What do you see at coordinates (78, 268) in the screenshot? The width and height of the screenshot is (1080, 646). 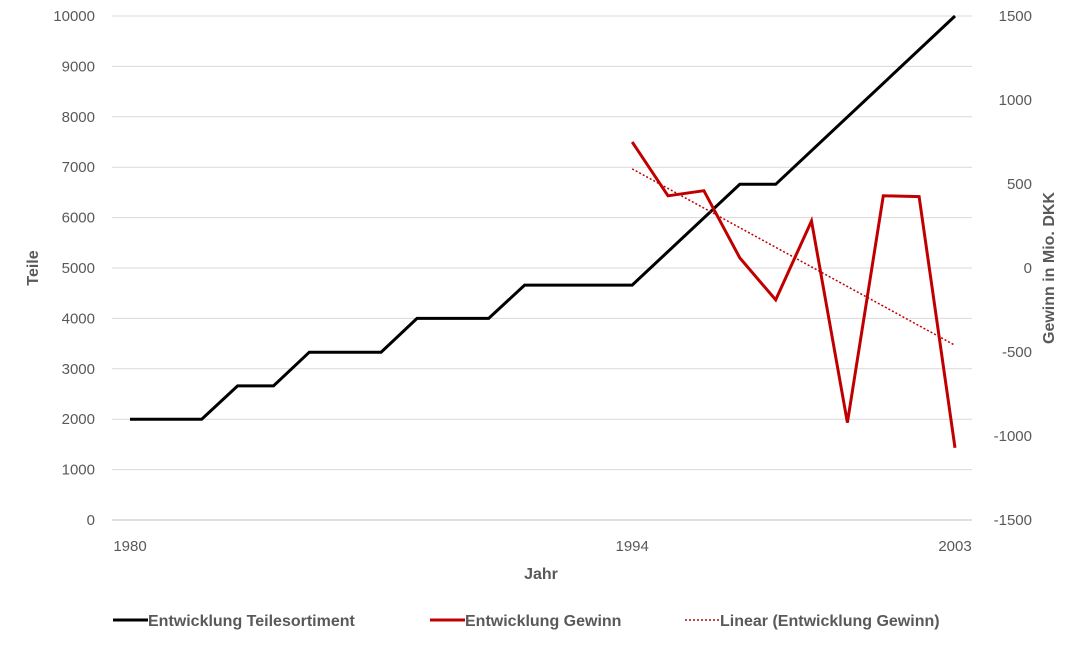 I see `y-left-tick-label: 5000` at bounding box center [78, 268].